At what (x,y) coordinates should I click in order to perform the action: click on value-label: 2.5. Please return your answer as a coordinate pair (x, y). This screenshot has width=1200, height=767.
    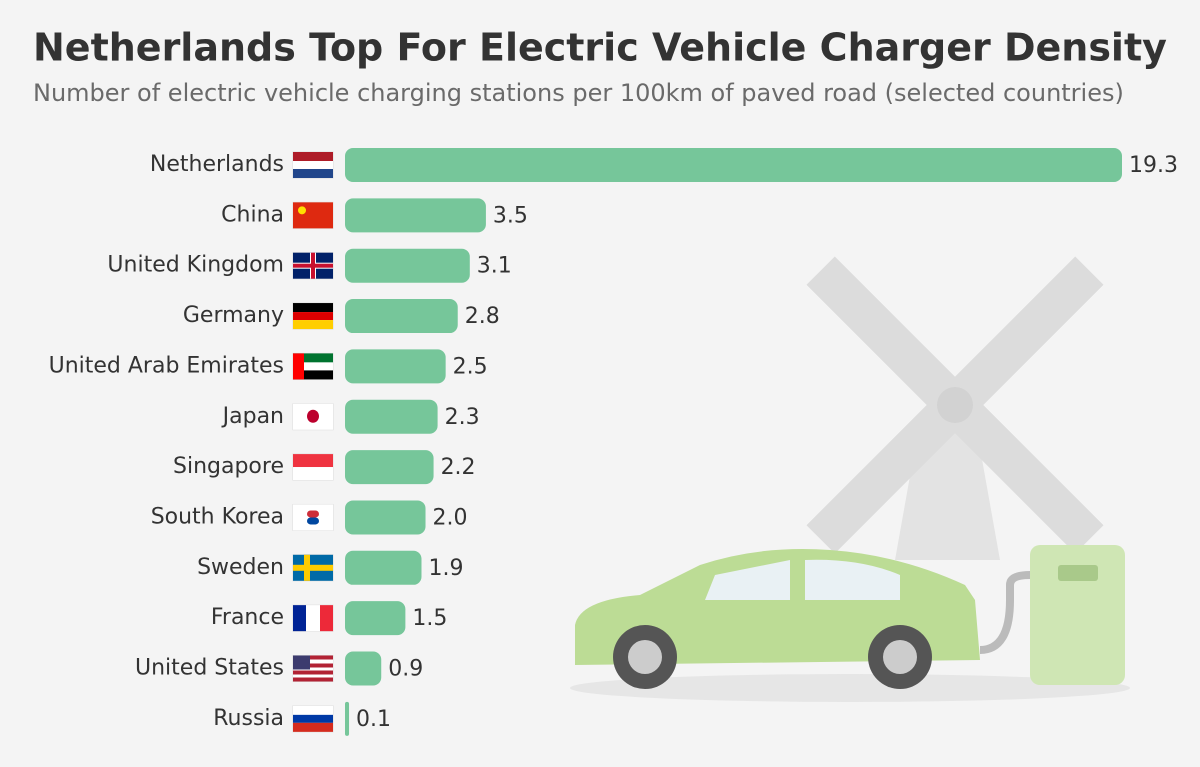
    Looking at the image, I should click on (470, 366).